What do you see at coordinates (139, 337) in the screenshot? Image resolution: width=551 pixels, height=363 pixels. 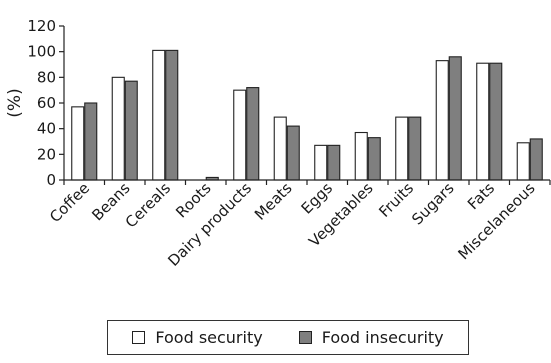 I see `legend-swatch-food-security` at bounding box center [139, 337].